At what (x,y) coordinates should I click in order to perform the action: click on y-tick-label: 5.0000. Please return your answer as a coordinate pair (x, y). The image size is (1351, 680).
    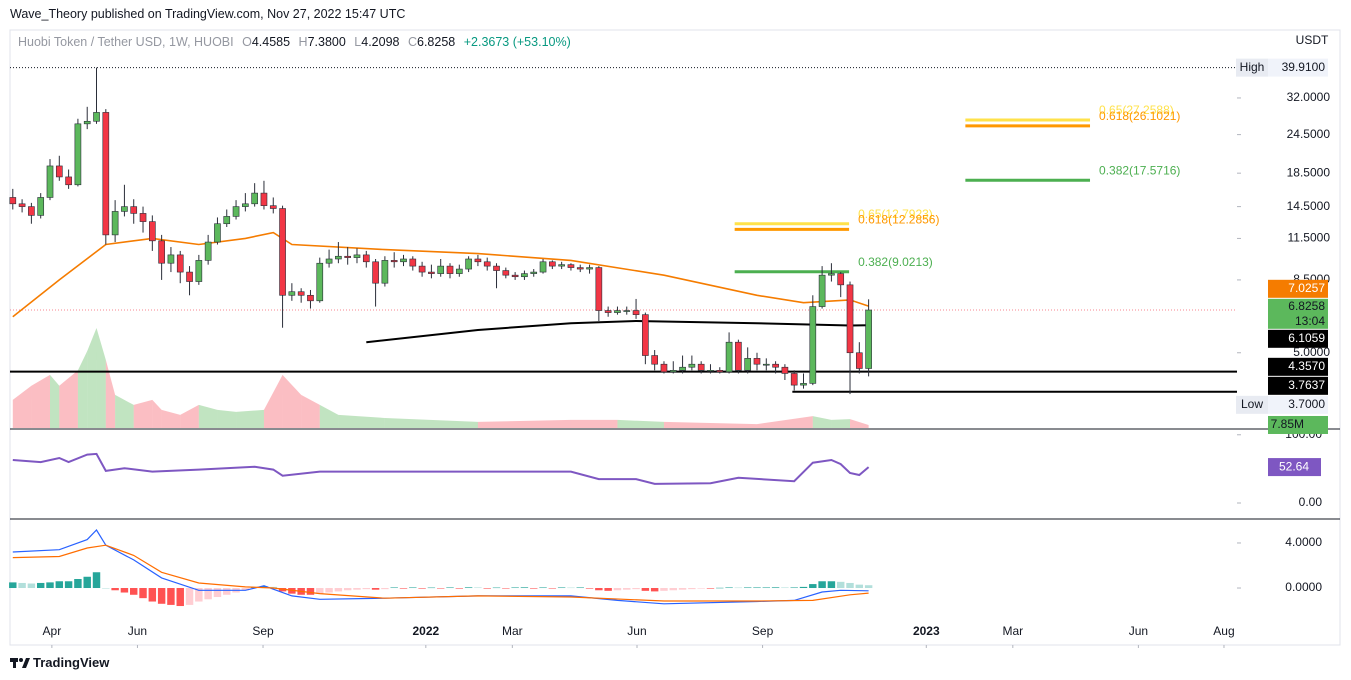
    Looking at the image, I should click on (1311, 352).